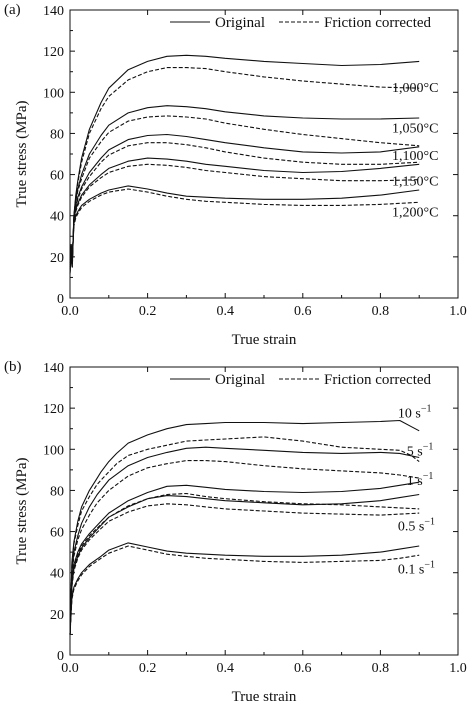 This screenshot has width=474, height=713. I want to click on annotation-text: 1,050°C, so click(415, 128).